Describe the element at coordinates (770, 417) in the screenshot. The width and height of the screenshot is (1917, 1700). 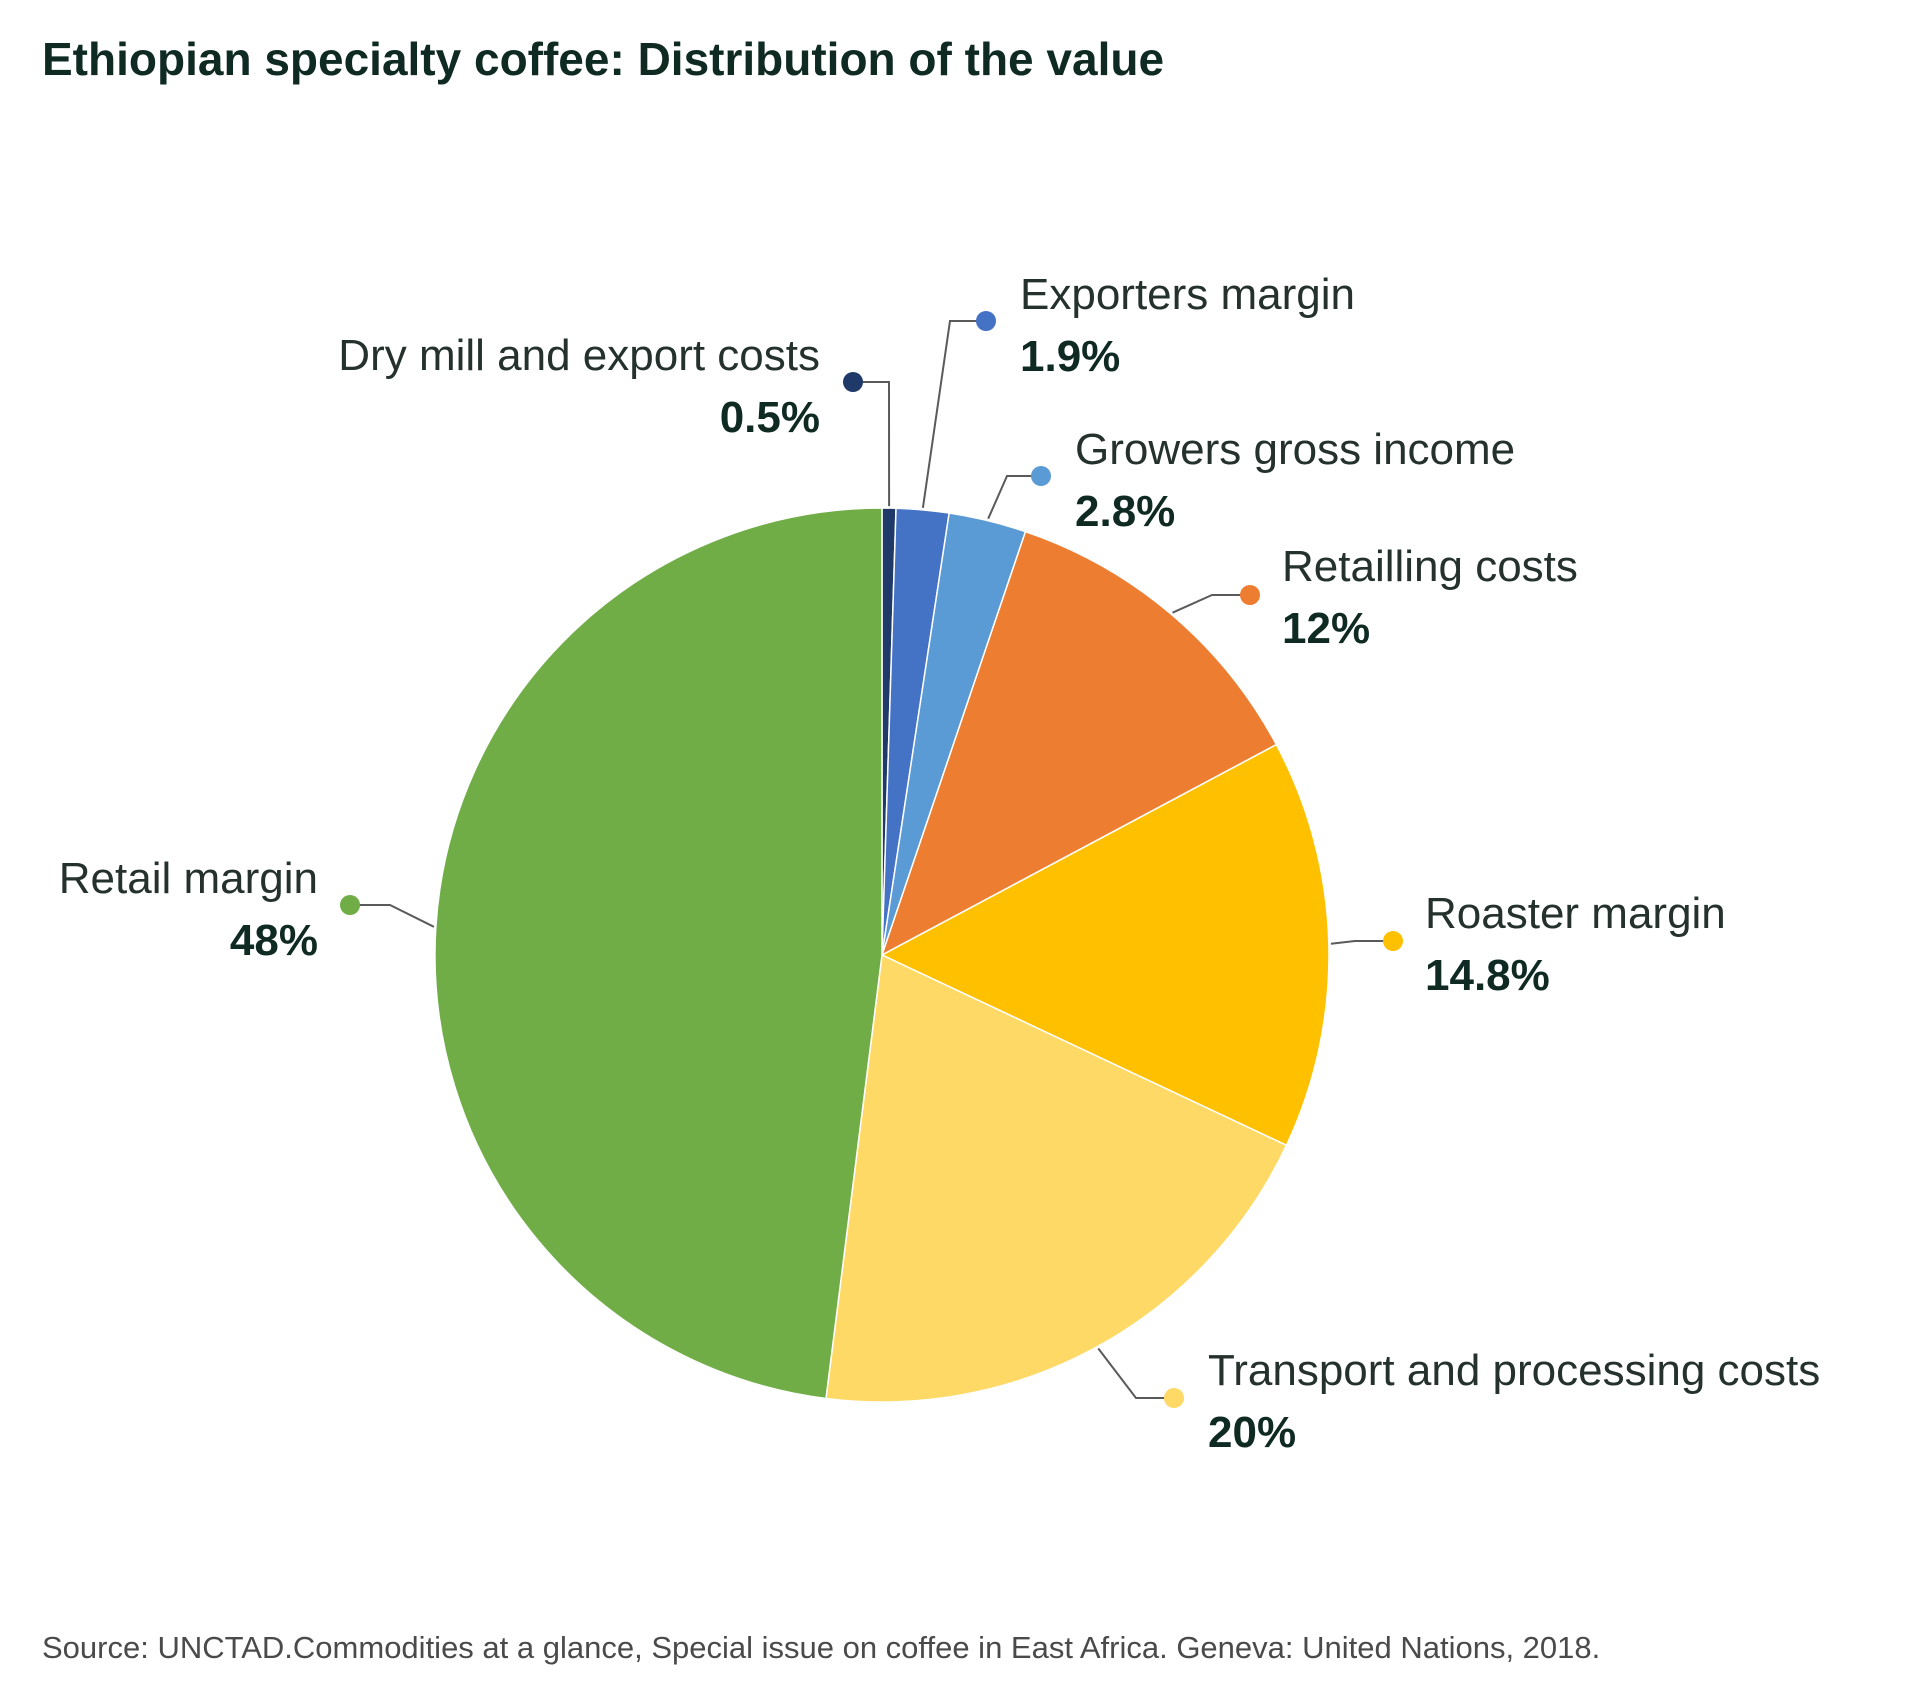
I see `slice-value-dry-mill-and-export-costs: 0.5%` at that location.